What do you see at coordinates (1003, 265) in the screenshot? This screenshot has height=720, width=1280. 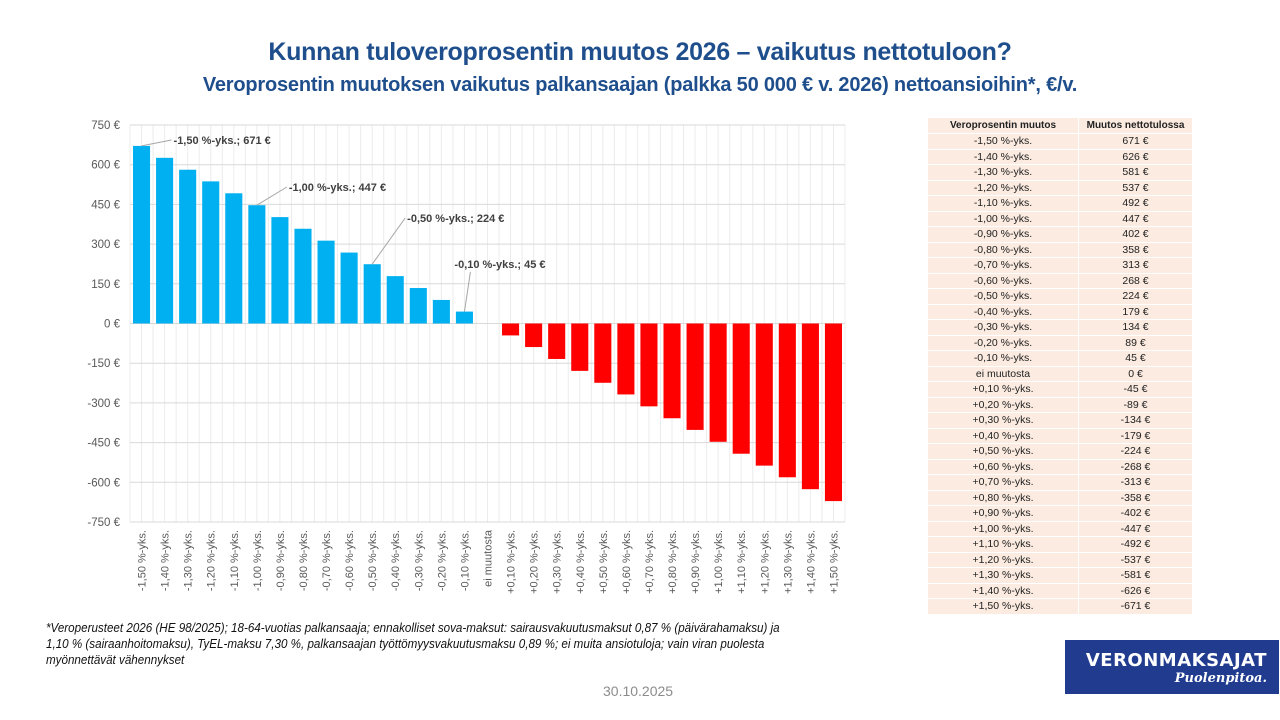 I see `table-cell-change: -0,70 %-yks.` at bounding box center [1003, 265].